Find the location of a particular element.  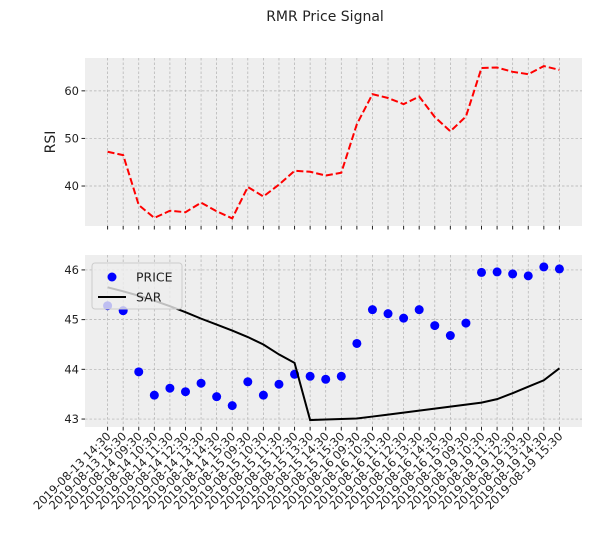

y-tick-label: 40 is located at coordinates (71, 186).